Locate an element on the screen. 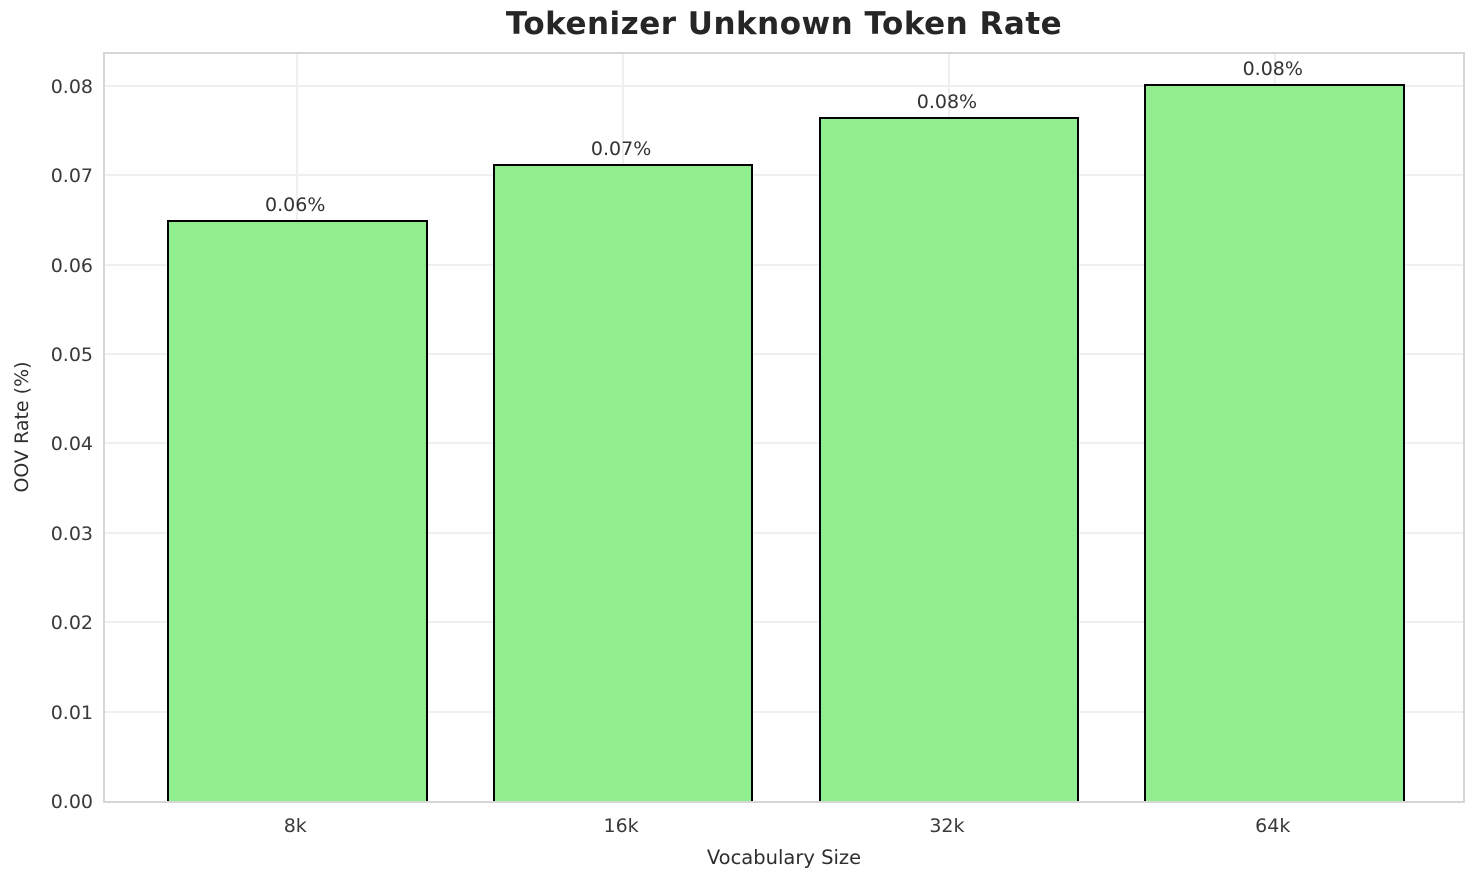  y-tick-label: 0.01 is located at coordinates (71, 712).